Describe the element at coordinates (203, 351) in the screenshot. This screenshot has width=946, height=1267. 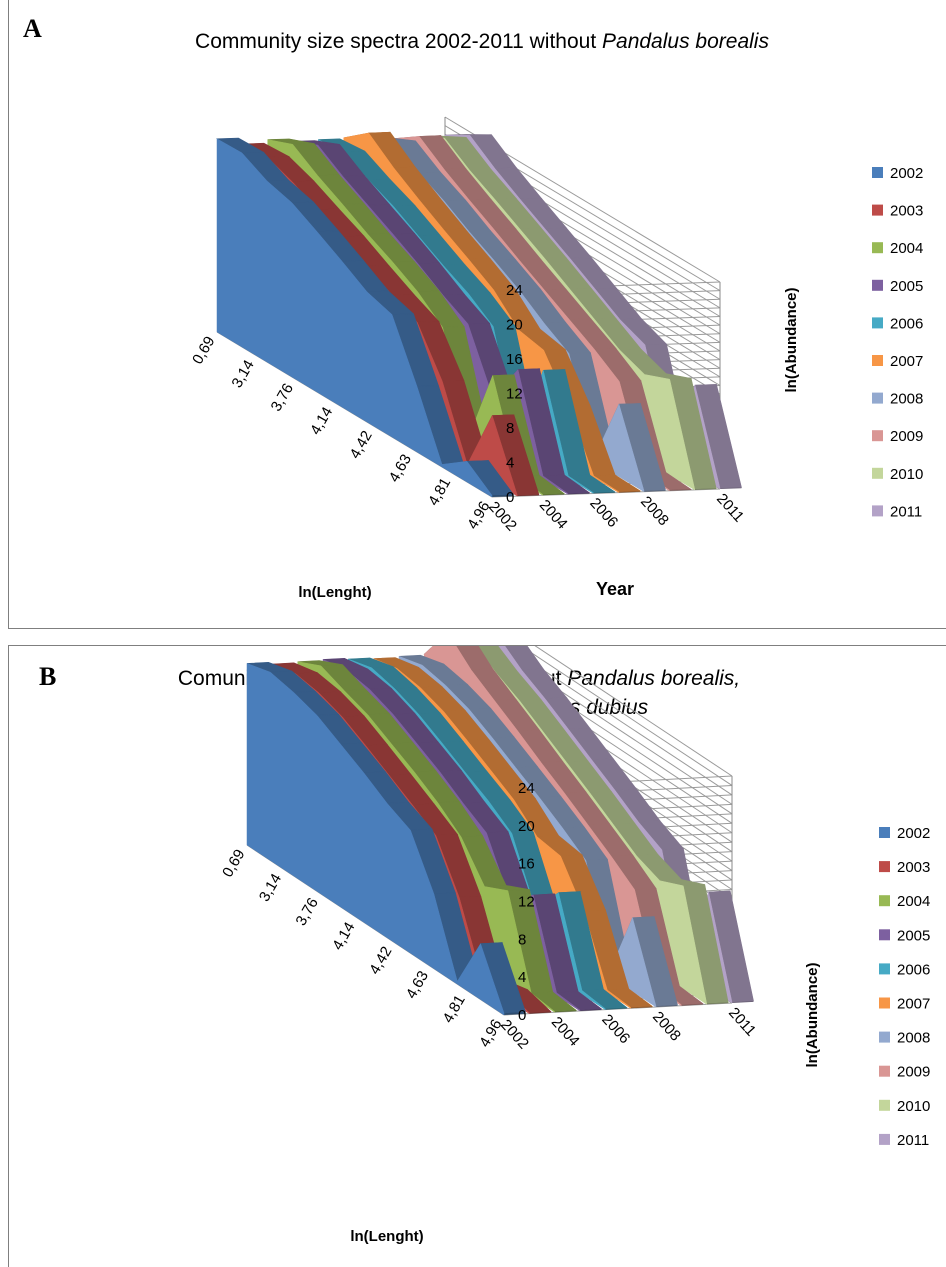
I see `x-tick-label: 0,69` at that location.